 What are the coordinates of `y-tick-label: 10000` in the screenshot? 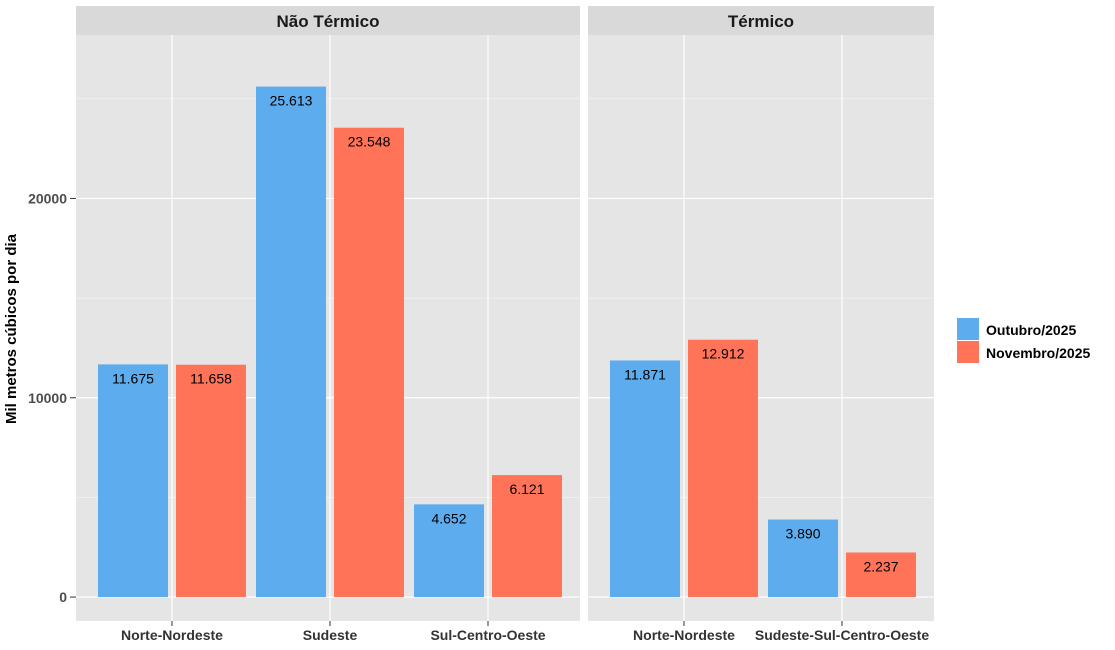 It's located at (47, 398).